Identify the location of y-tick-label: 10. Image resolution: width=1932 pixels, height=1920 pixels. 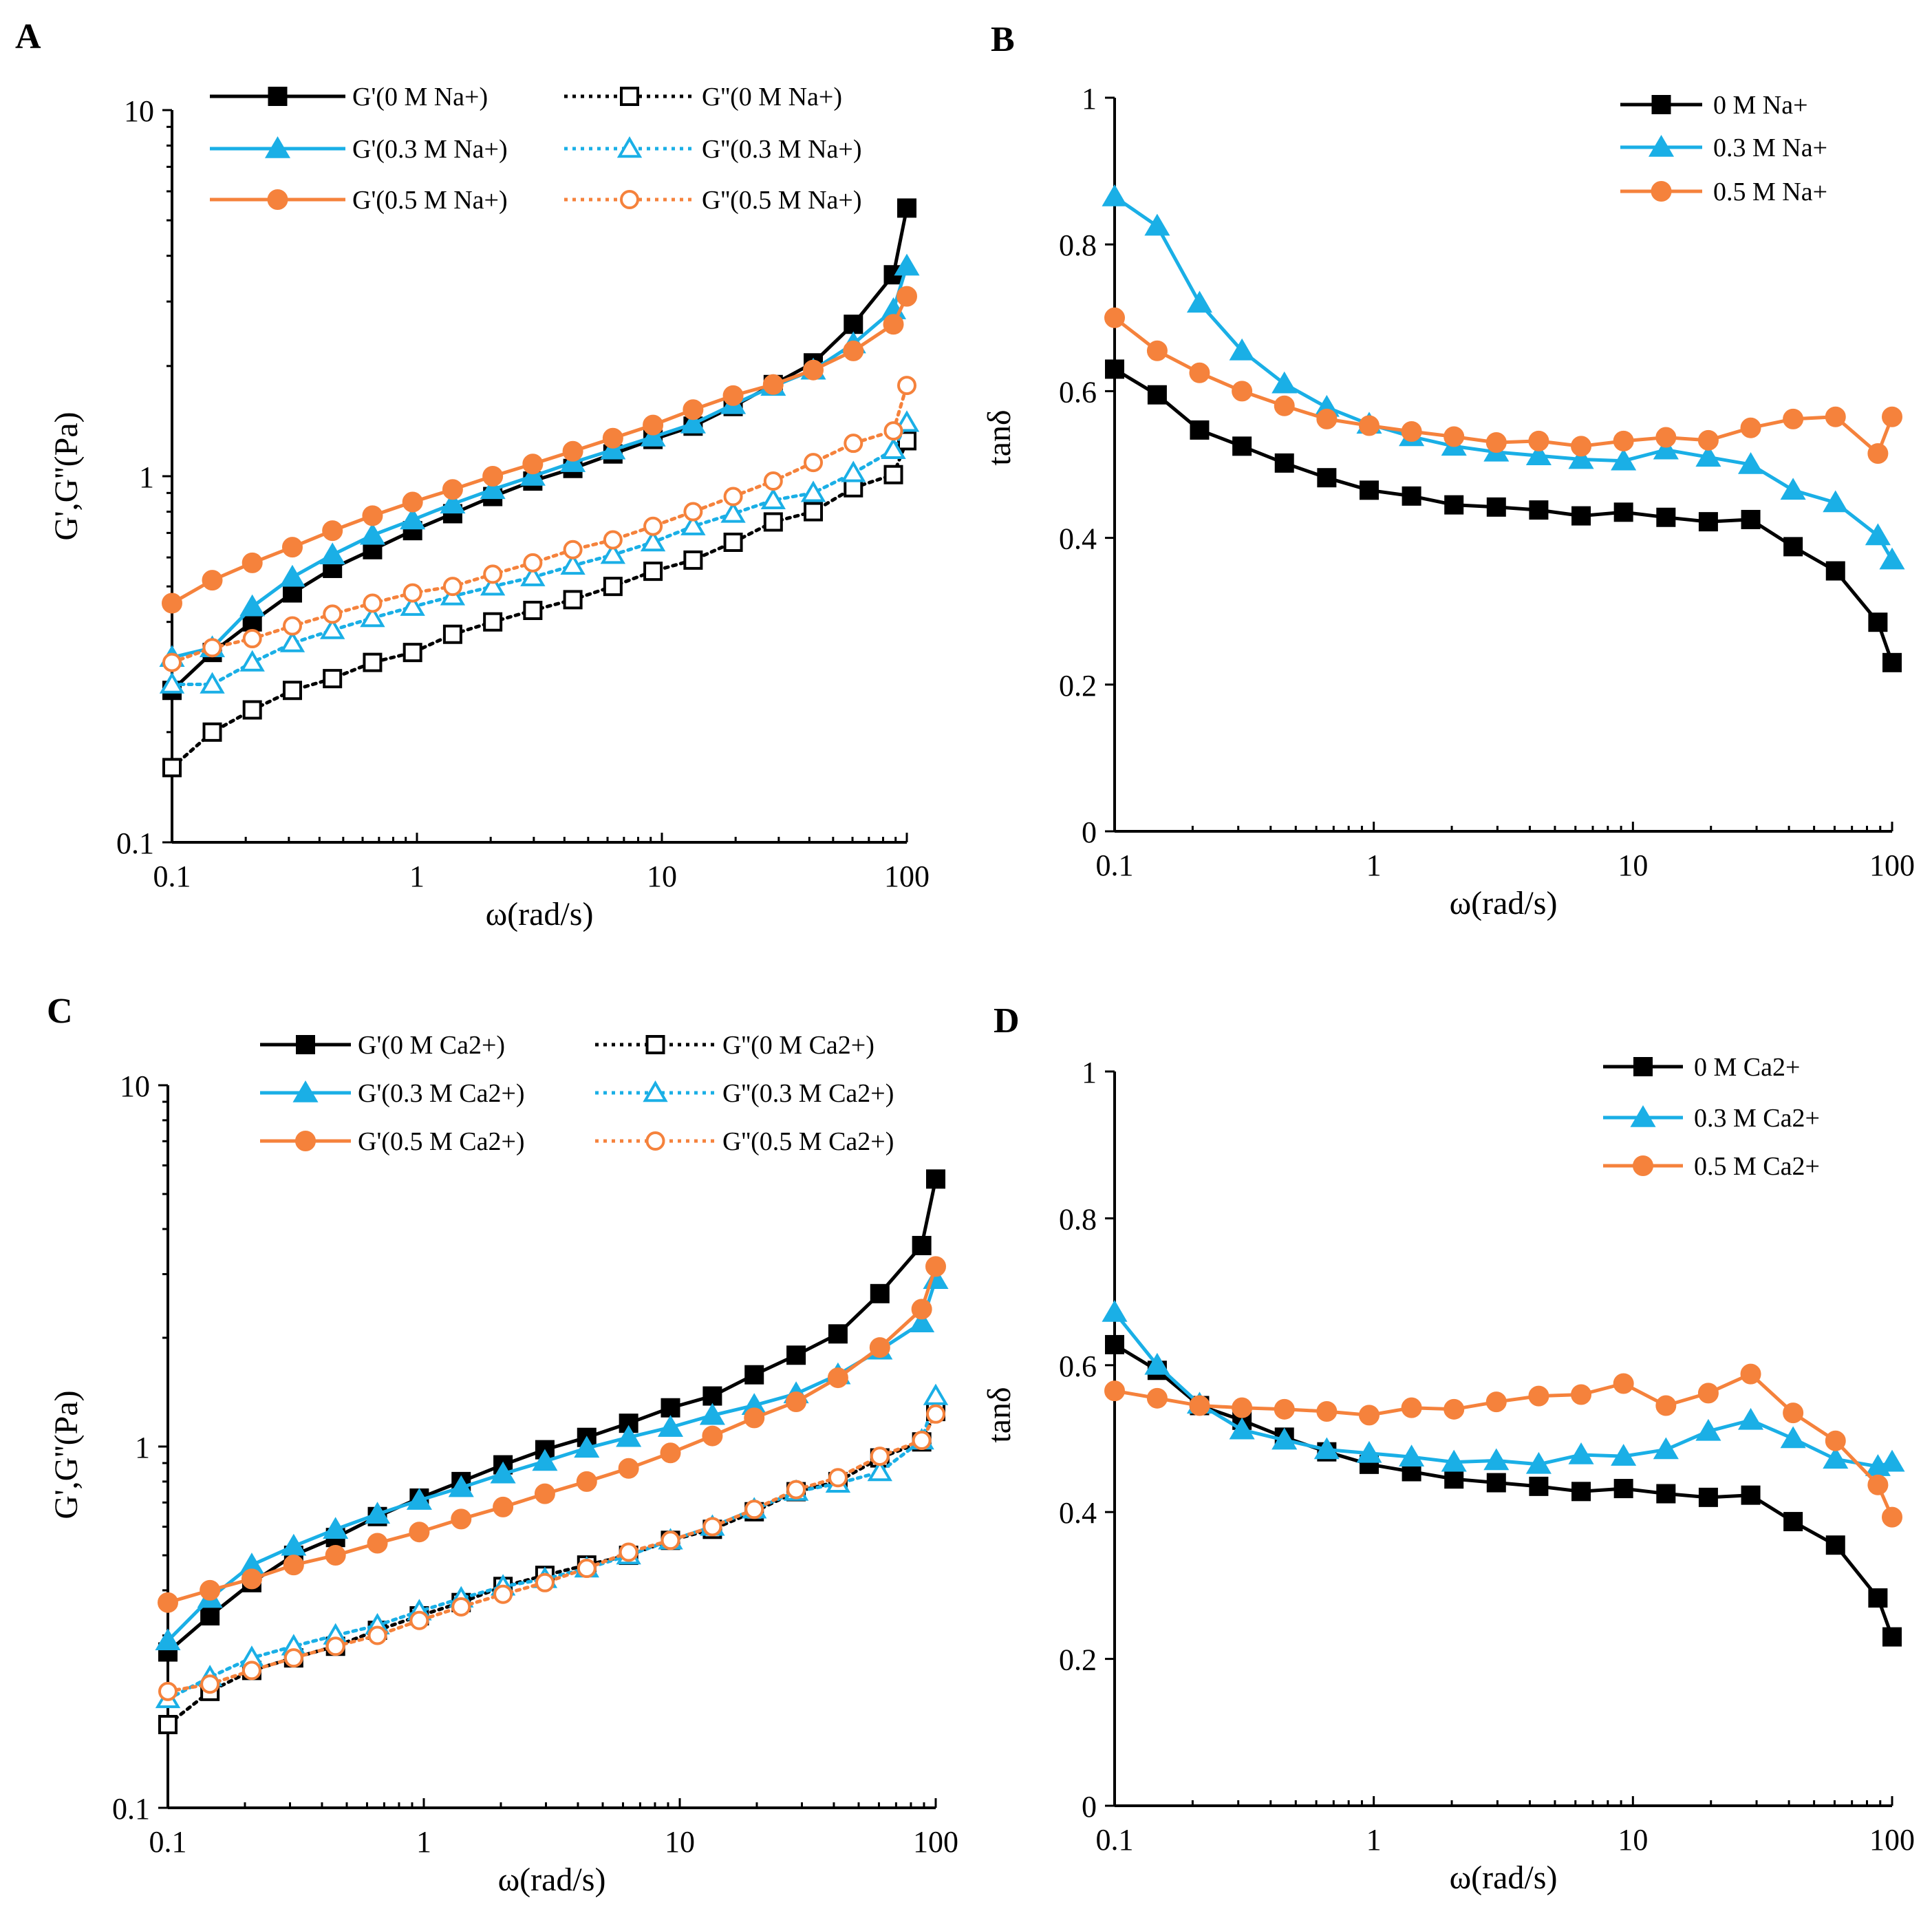
(139, 111).